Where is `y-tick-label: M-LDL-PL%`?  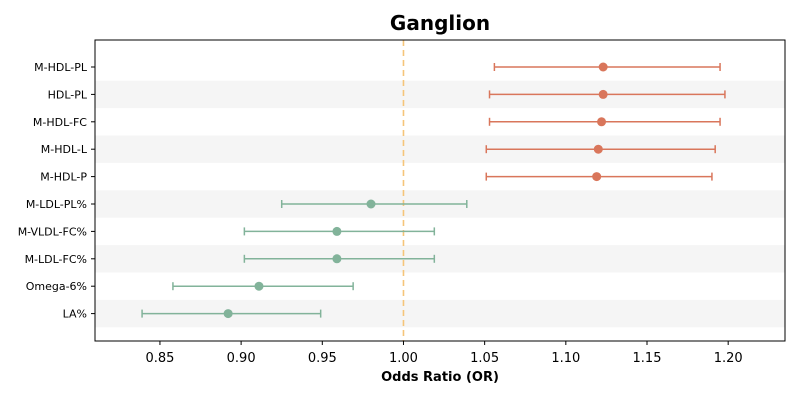
y-tick-label: M-LDL-PL% is located at coordinates (56, 204).